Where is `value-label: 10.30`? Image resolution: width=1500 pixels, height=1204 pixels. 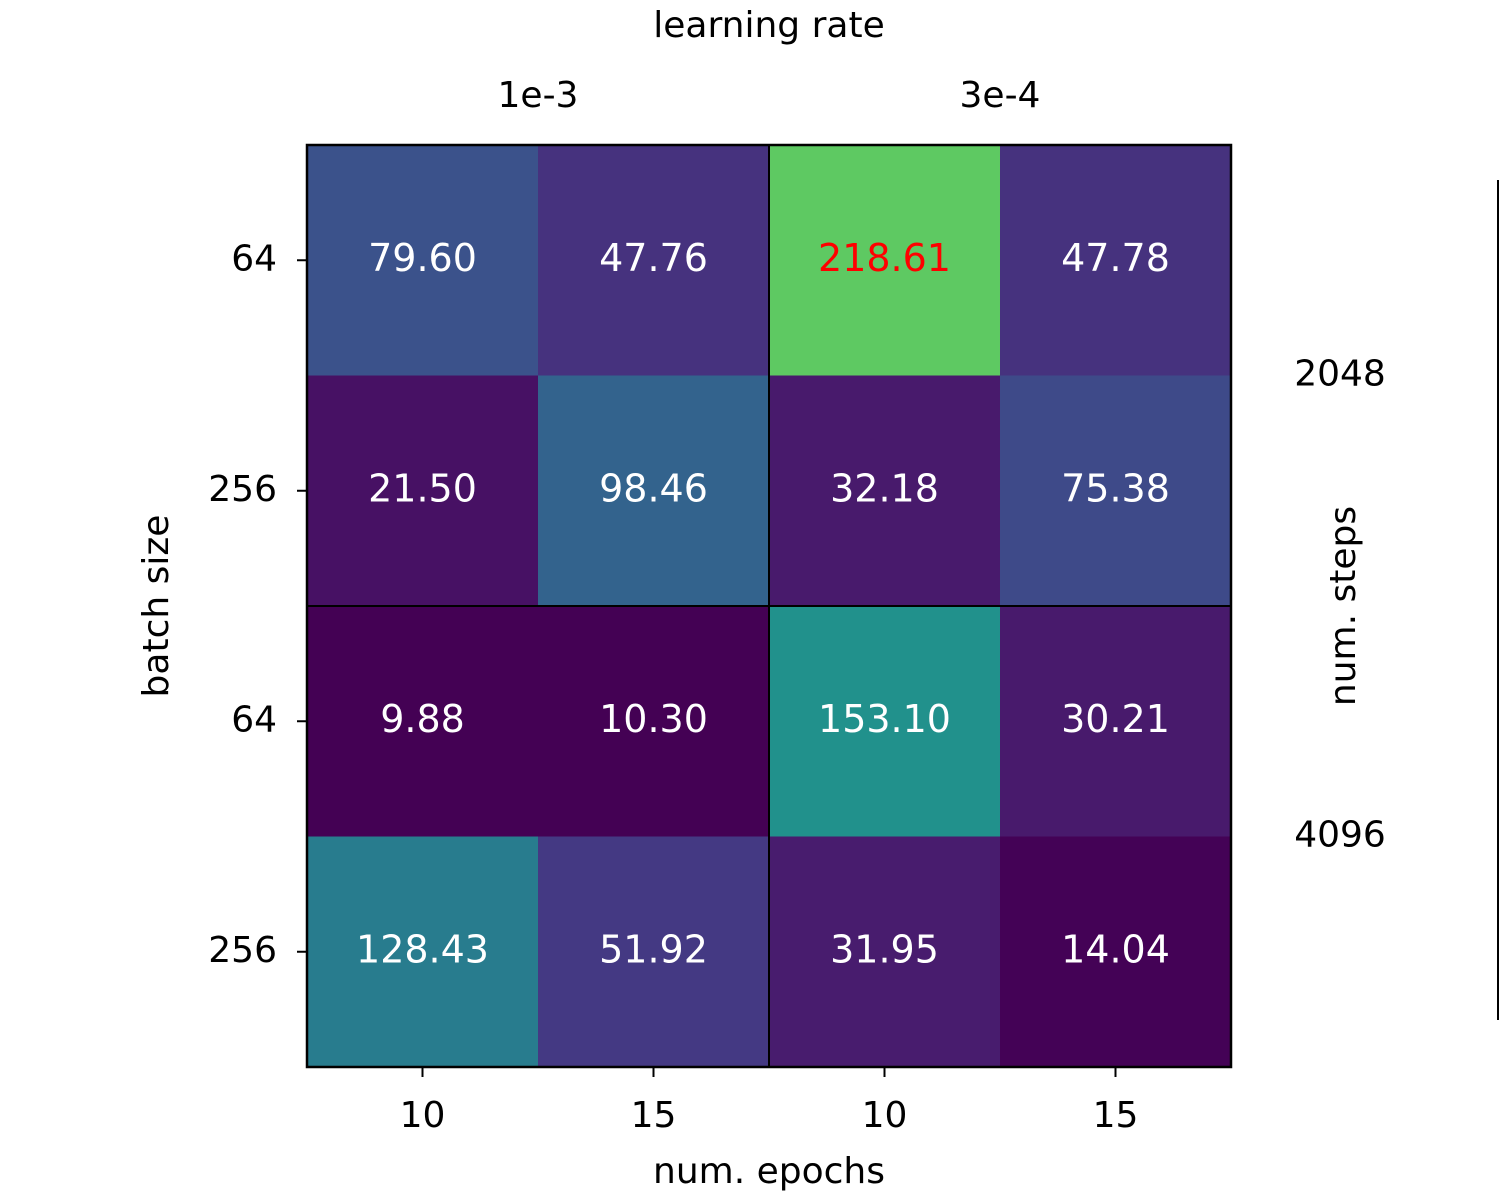
value-label: 10.30 is located at coordinates (653, 719).